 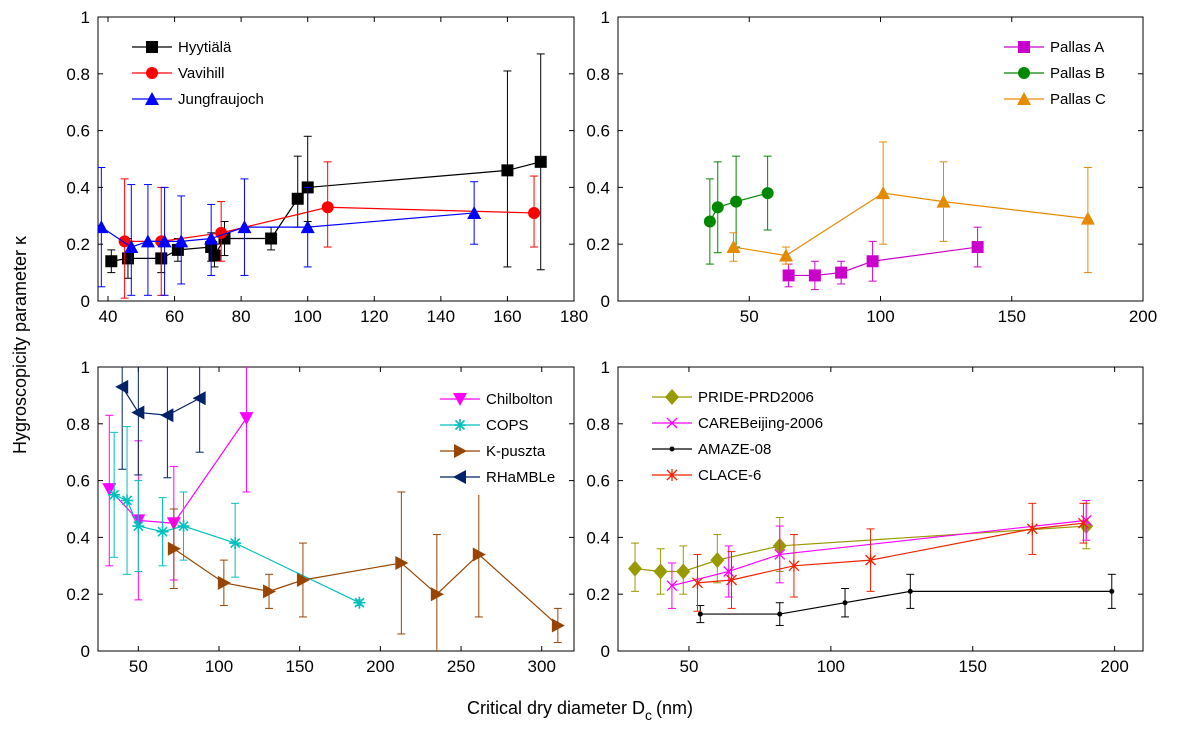 I want to click on legend-label: Pallas C, so click(x=1078, y=99).